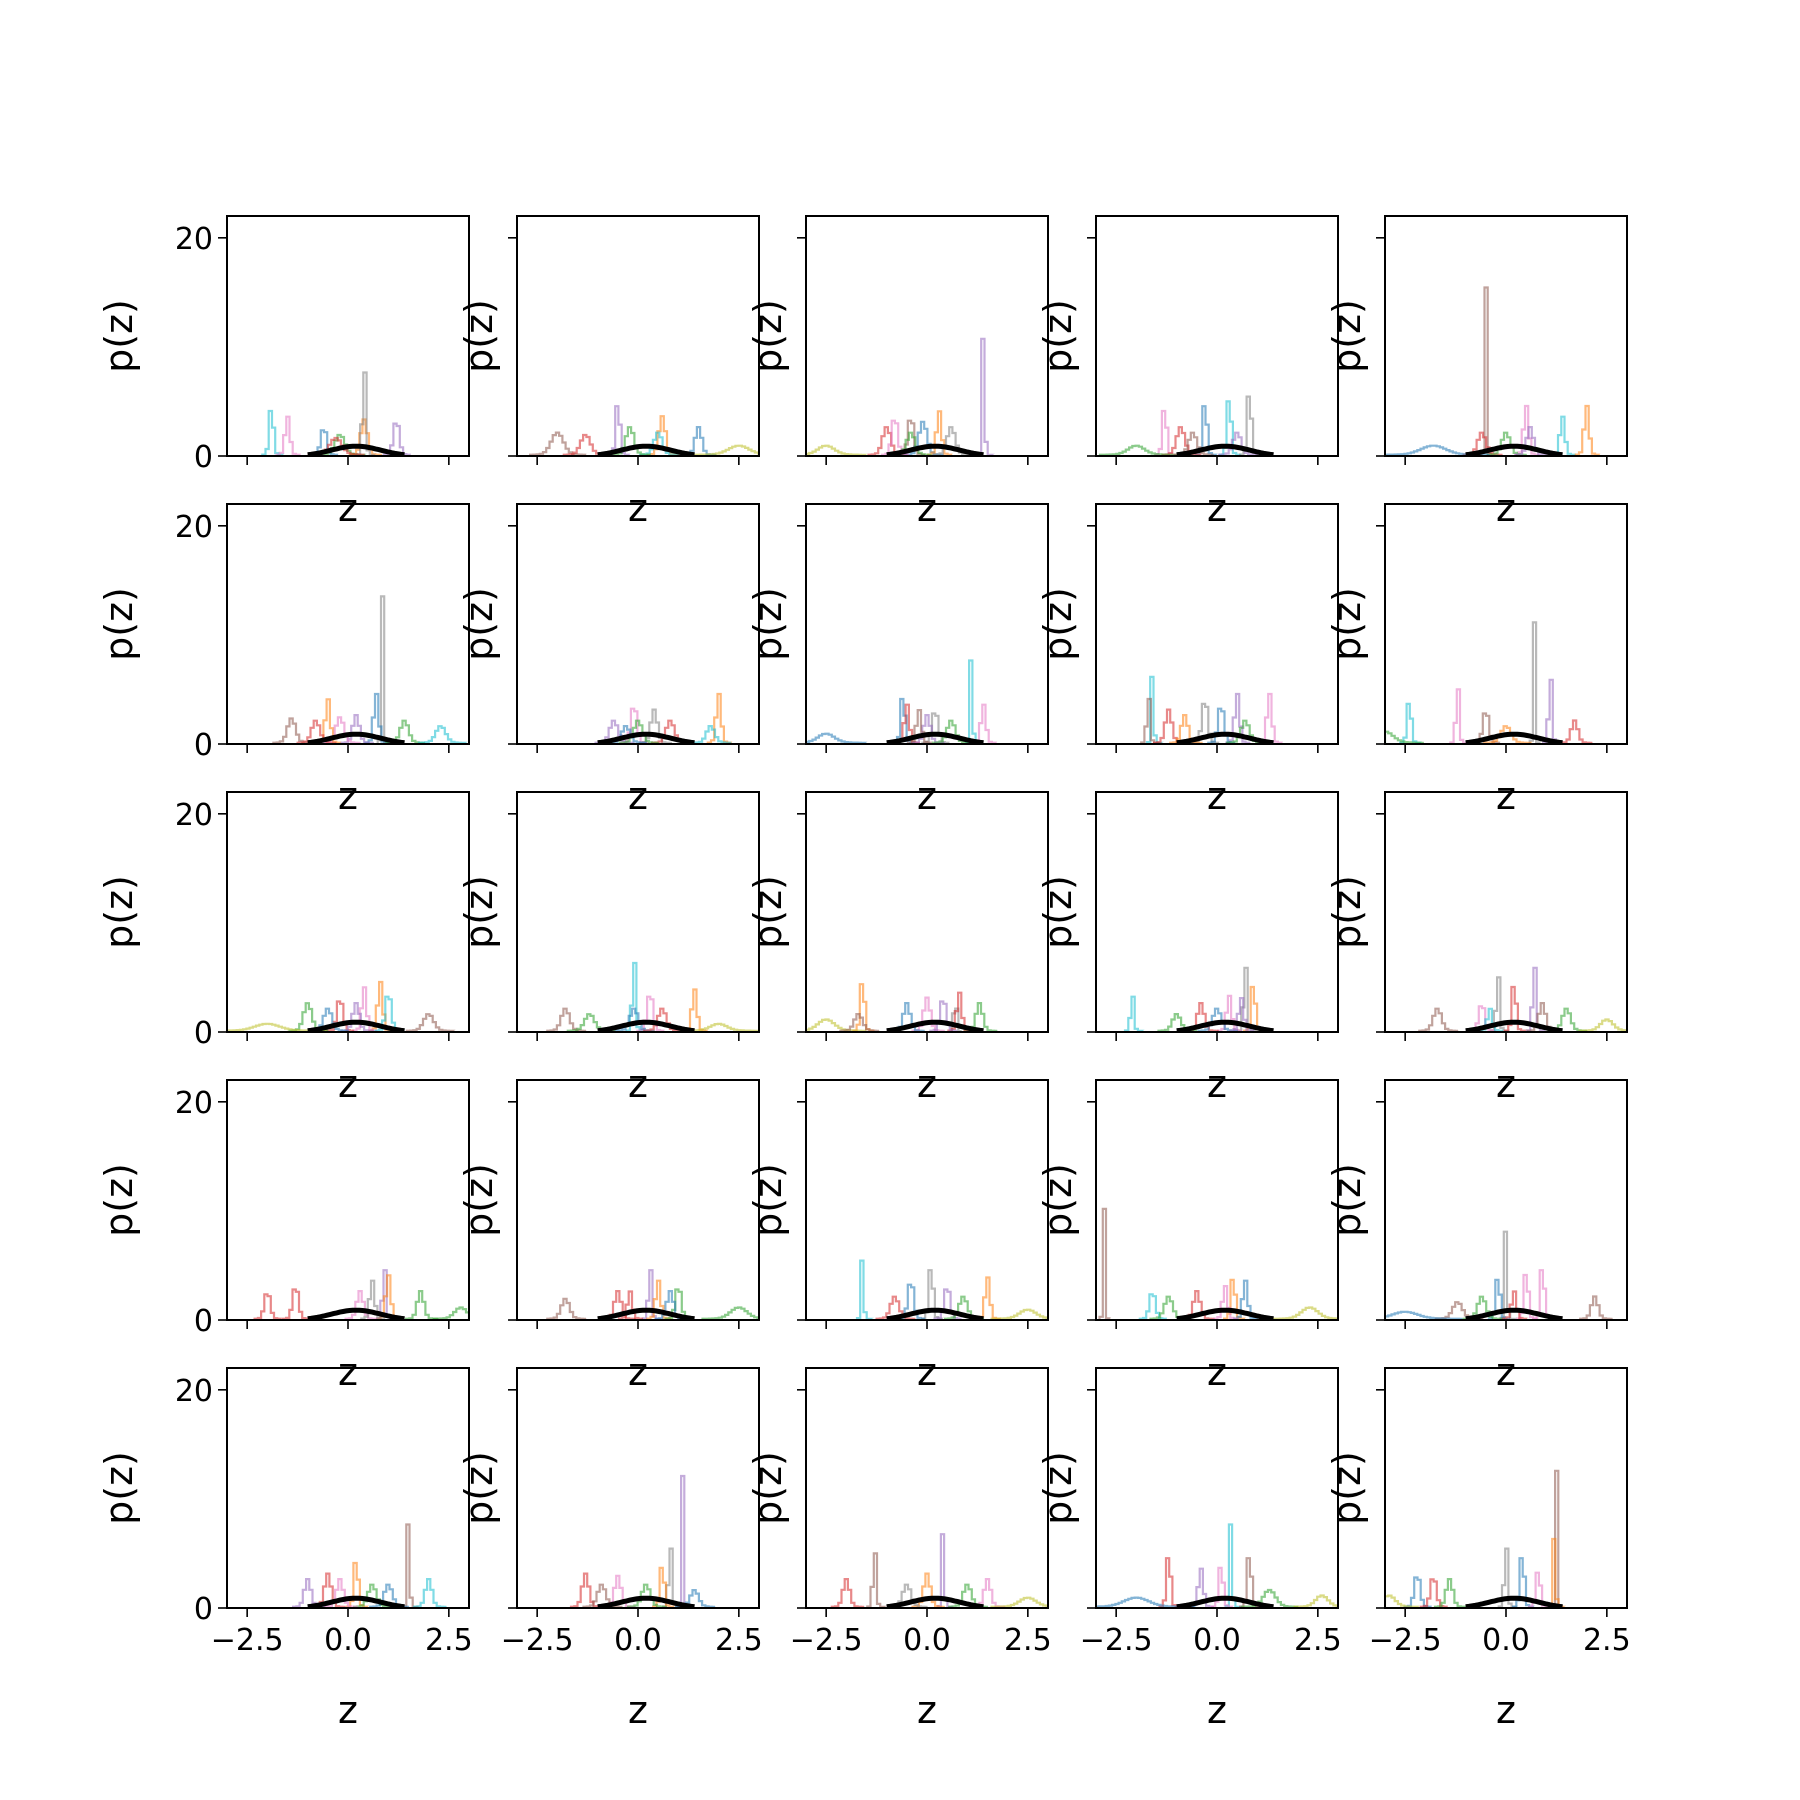 This screenshot has height=1800, width=1800. I want to click on subplot-4-2: z p(z), so click(608, 1236).